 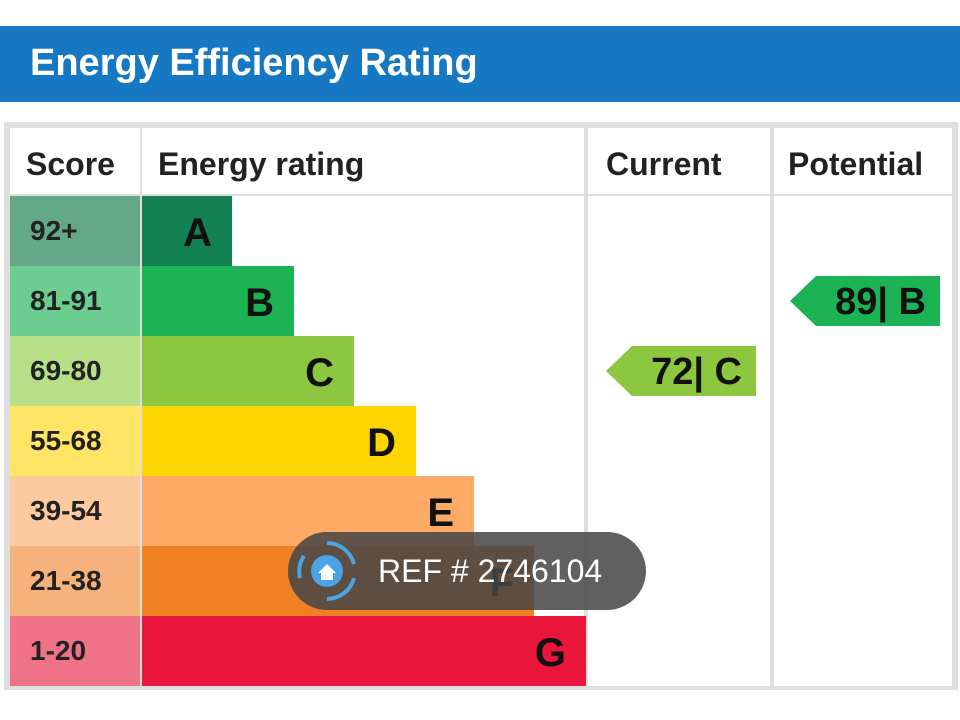 What do you see at coordinates (66, 440) in the screenshot?
I see `score-range-label: 55-68` at bounding box center [66, 440].